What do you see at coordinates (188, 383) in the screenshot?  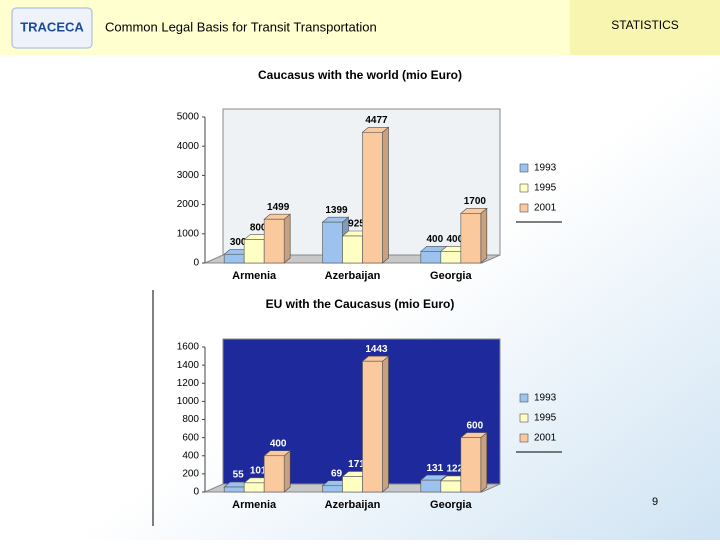 I see `y-tick-label: 1200` at bounding box center [188, 383].